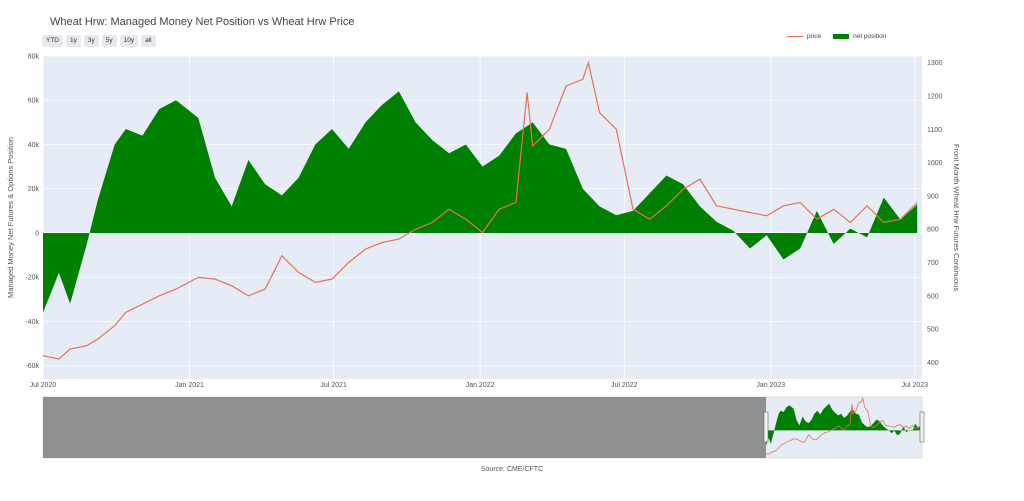 The height and width of the screenshot is (501, 1024). Describe the element at coordinates (935, 163) in the screenshot. I see `y-right-tick-label: 1000` at that location.